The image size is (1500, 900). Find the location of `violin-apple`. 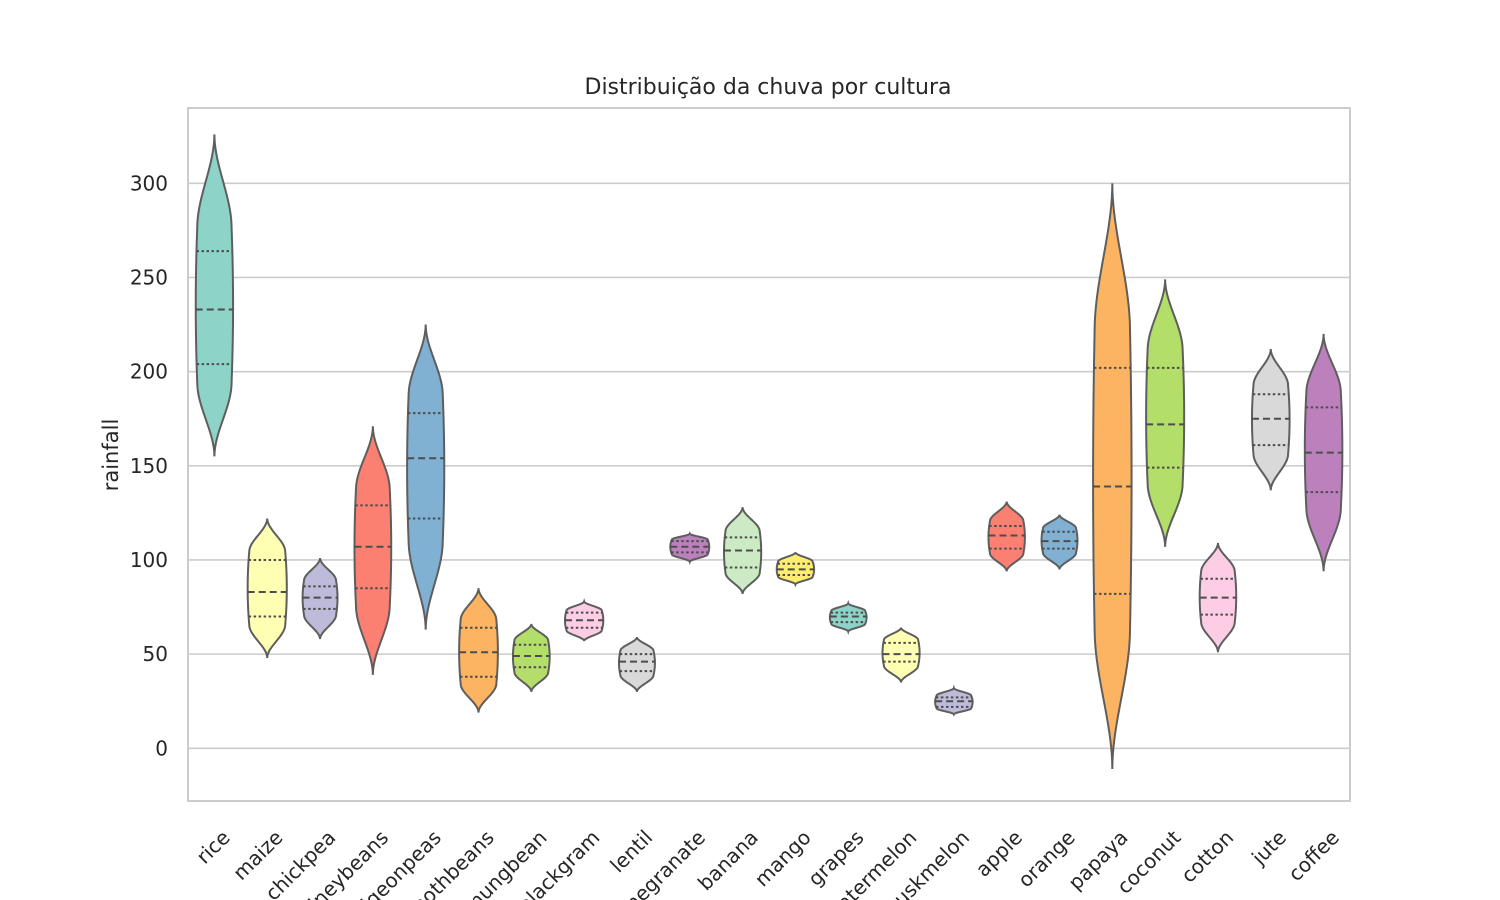

violin-apple is located at coordinates (1006, 536).